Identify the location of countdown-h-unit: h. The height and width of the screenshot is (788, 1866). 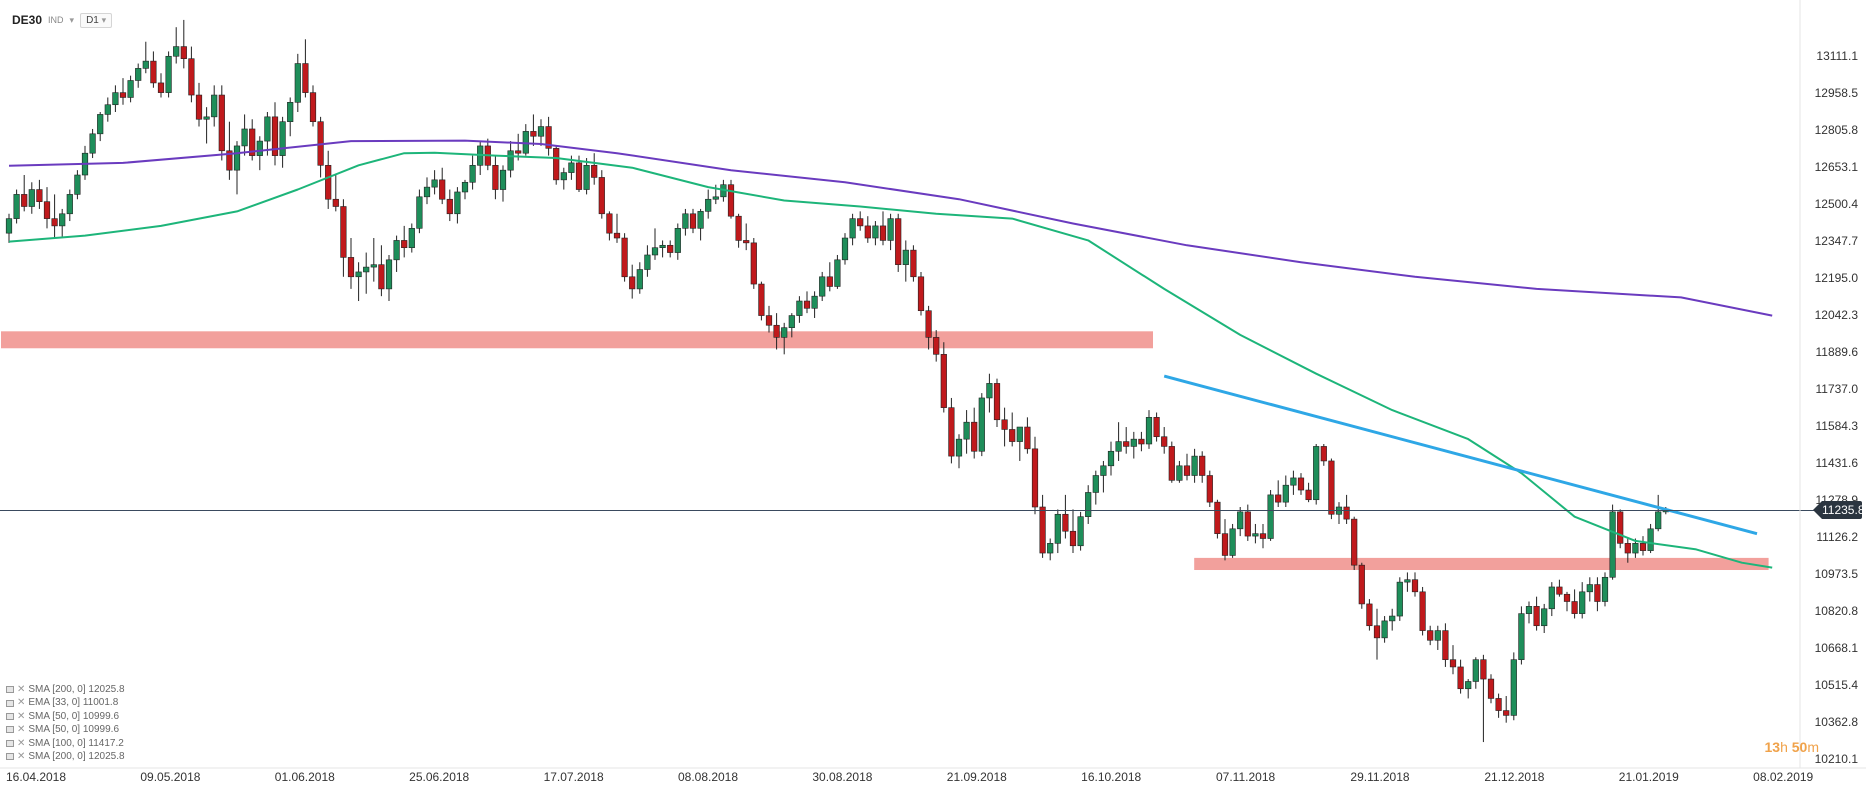
(1784, 747).